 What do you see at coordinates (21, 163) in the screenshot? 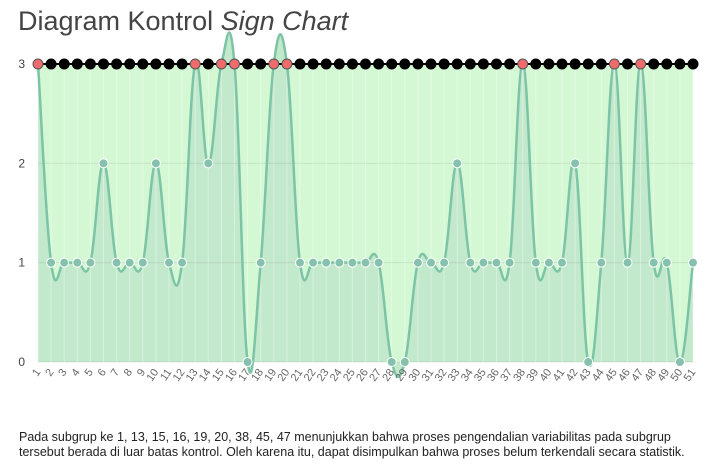
I see `y-tick-label: 2` at bounding box center [21, 163].